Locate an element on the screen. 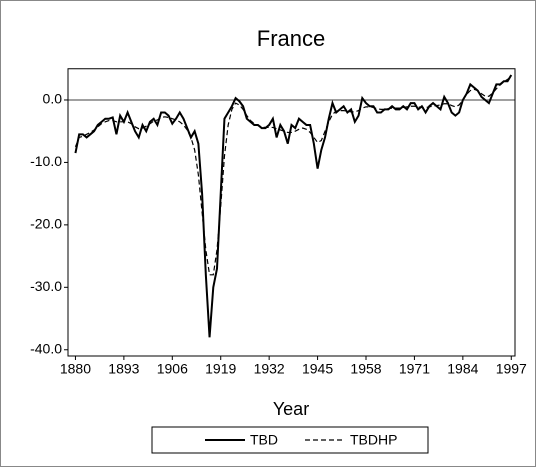 This screenshot has height=467, width=536. x-tick-label: 1997 is located at coordinates (511, 369).